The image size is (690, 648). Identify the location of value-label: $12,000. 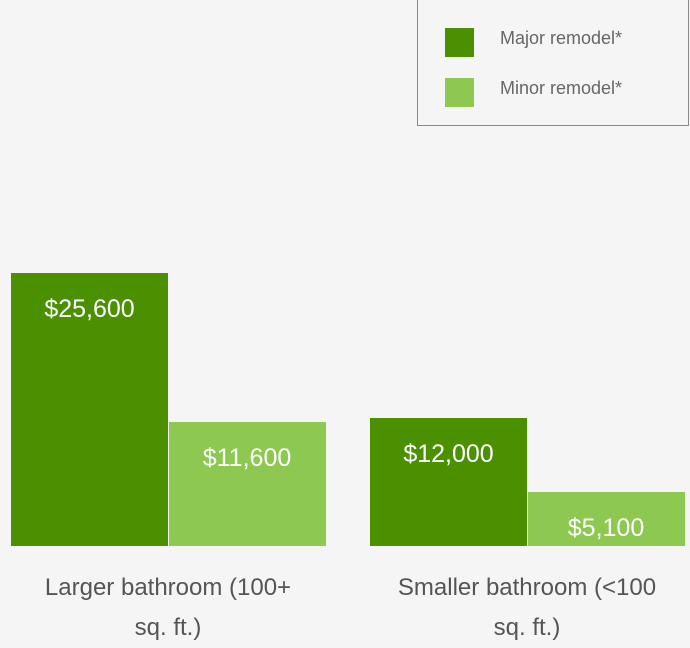
(448, 454).